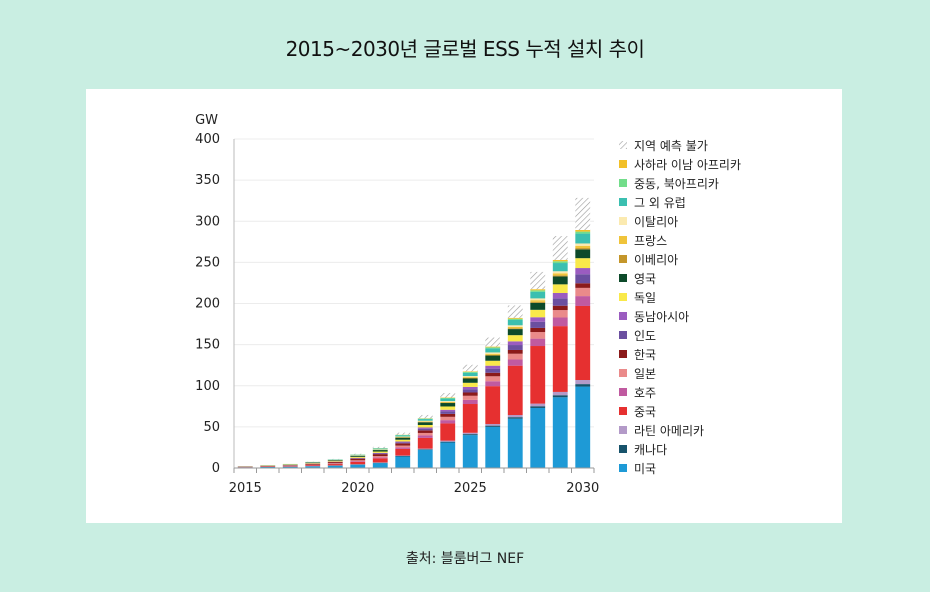  I want to click on y-tick-label: 50, so click(211, 427).